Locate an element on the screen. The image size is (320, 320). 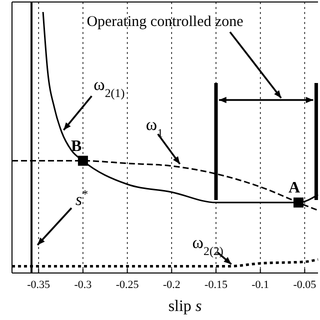
x-tick-label: -0.15 is located at coordinates (216, 285).